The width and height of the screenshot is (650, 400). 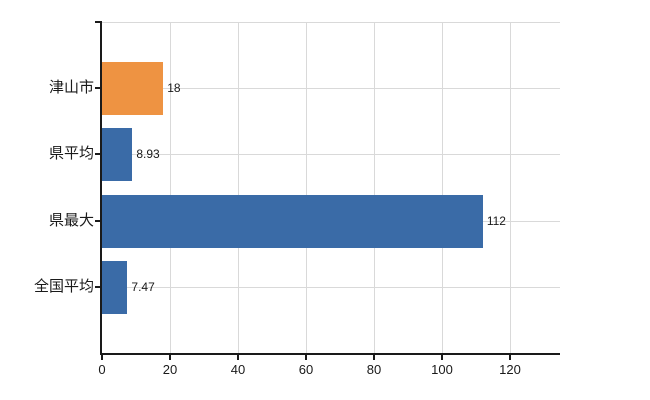 What do you see at coordinates (496, 221) in the screenshot?
I see `bar-value-label: 112` at bounding box center [496, 221].